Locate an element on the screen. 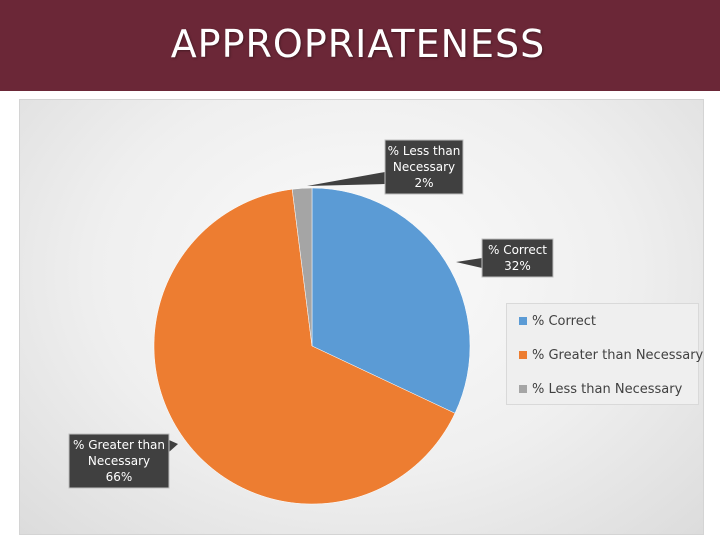  page-title: APPROPRIATENESS is located at coordinates (358, 44).